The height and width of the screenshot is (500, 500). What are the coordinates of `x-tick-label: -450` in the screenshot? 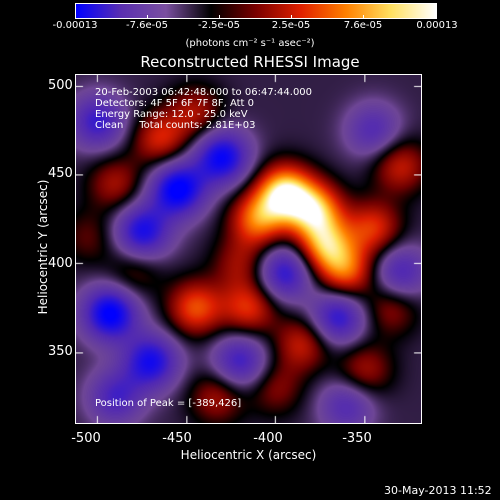 It's located at (177, 438).